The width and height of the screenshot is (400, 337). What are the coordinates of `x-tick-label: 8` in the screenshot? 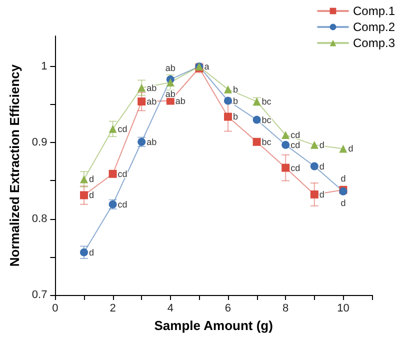 It's located at (285, 308).